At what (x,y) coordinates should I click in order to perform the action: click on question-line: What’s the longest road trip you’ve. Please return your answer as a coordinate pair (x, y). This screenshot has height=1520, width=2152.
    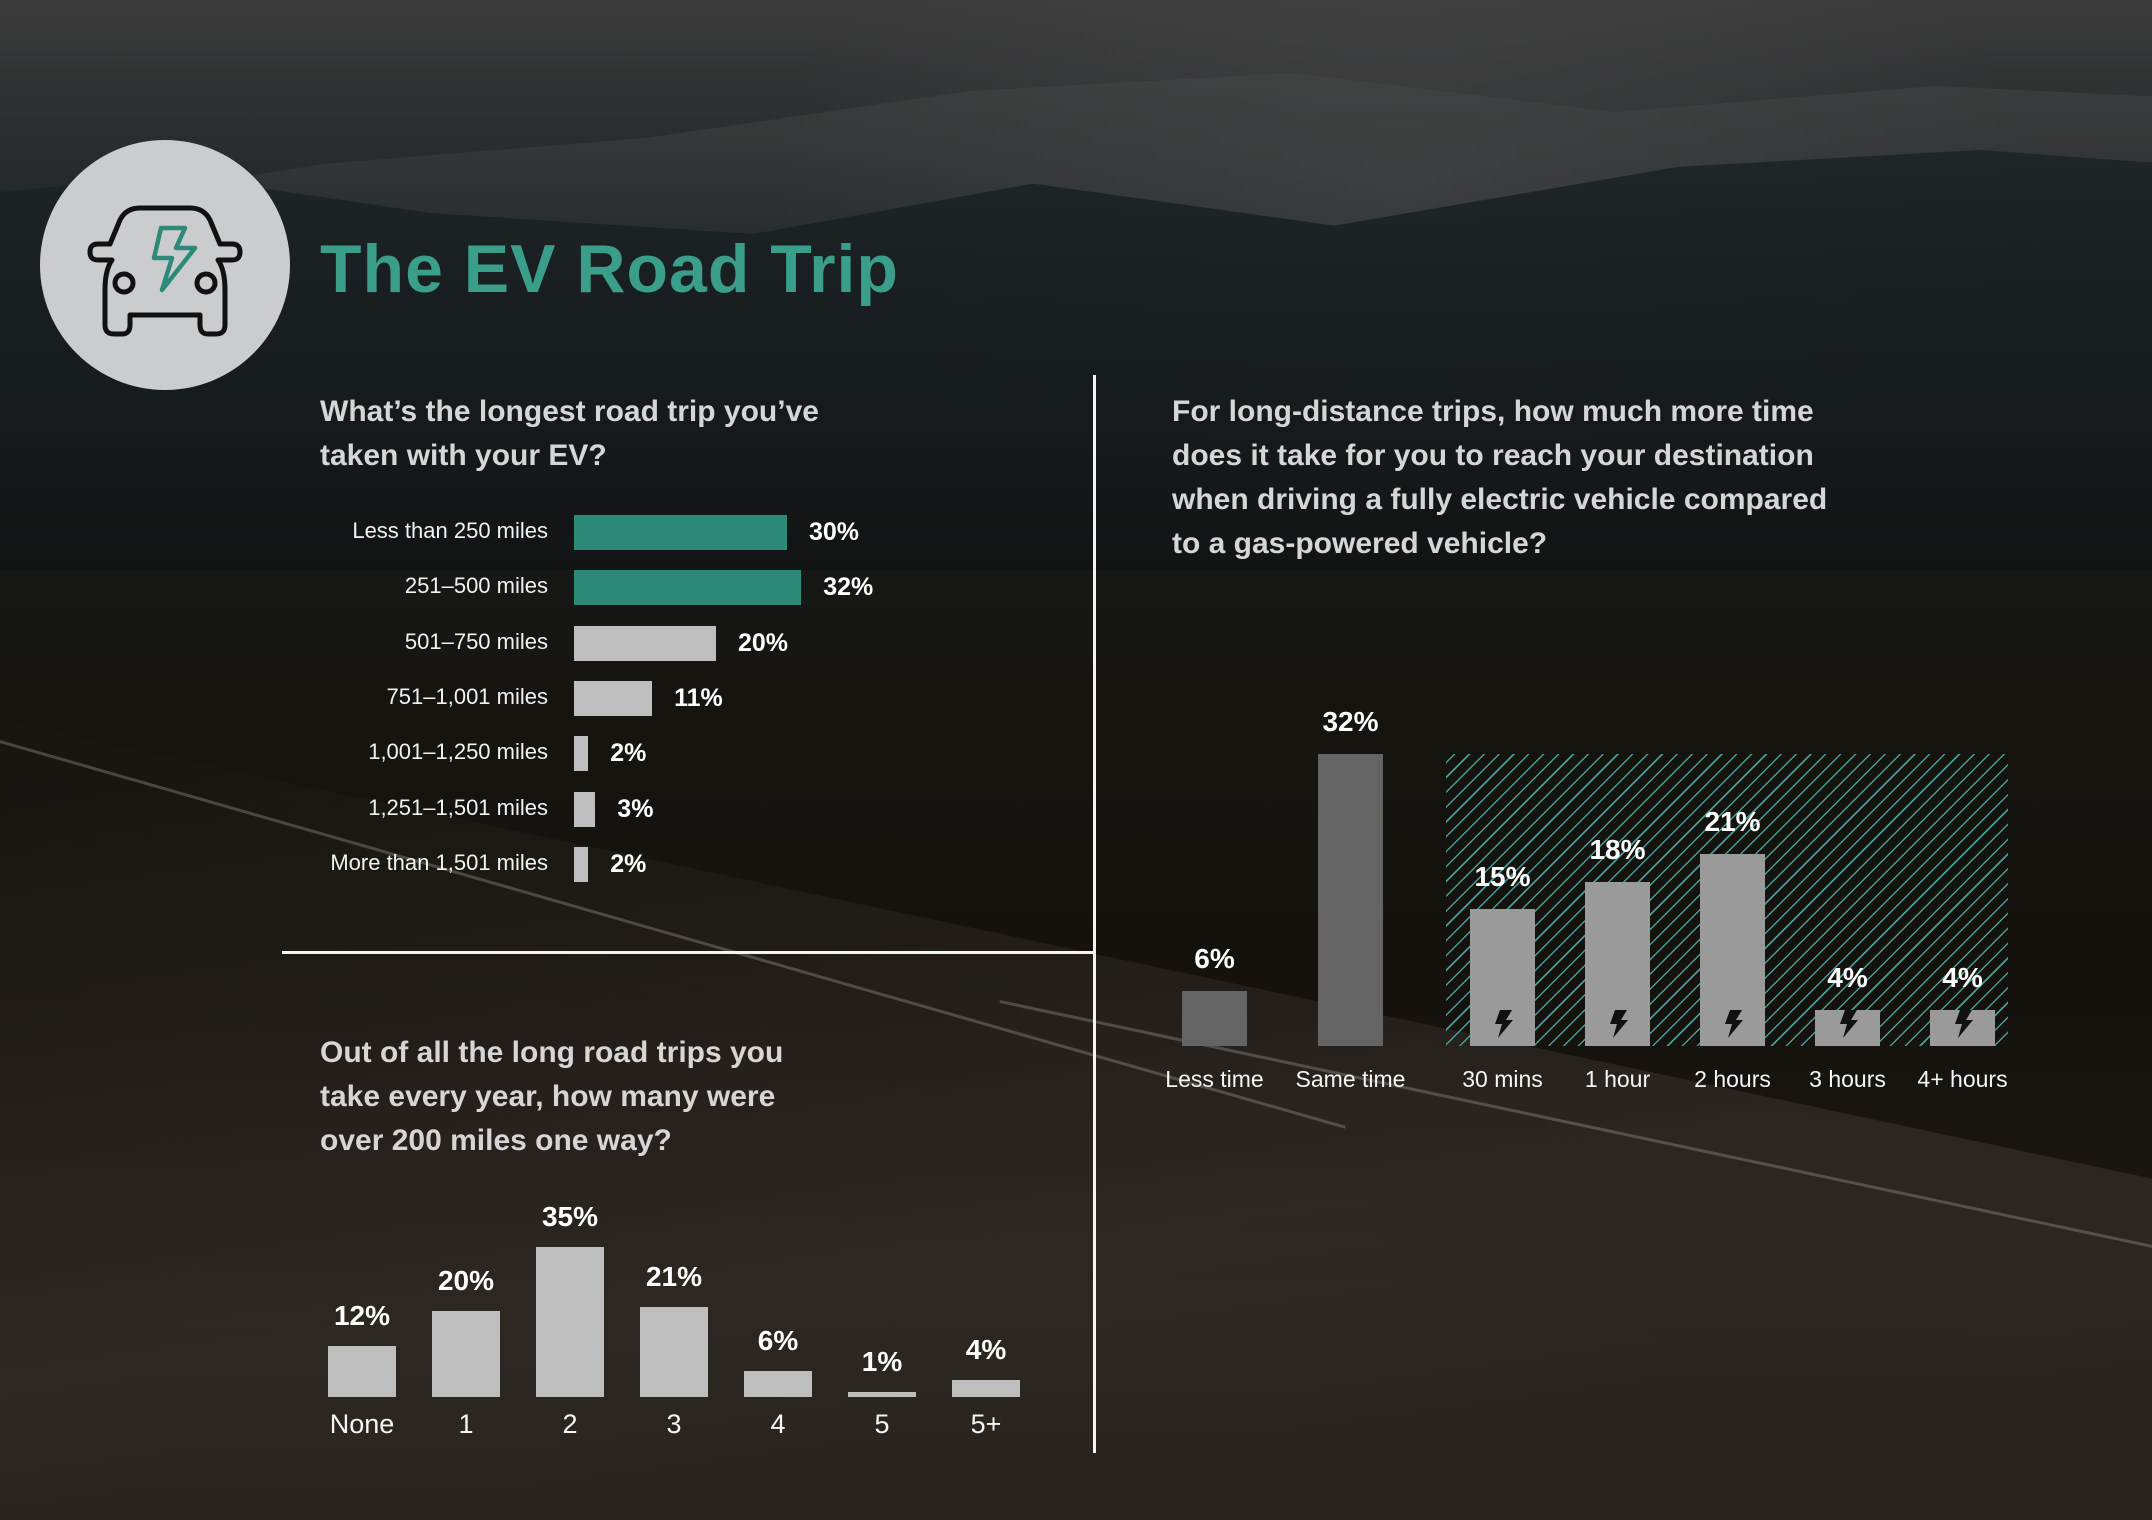
    Looking at the image, I should click on (569, 411).